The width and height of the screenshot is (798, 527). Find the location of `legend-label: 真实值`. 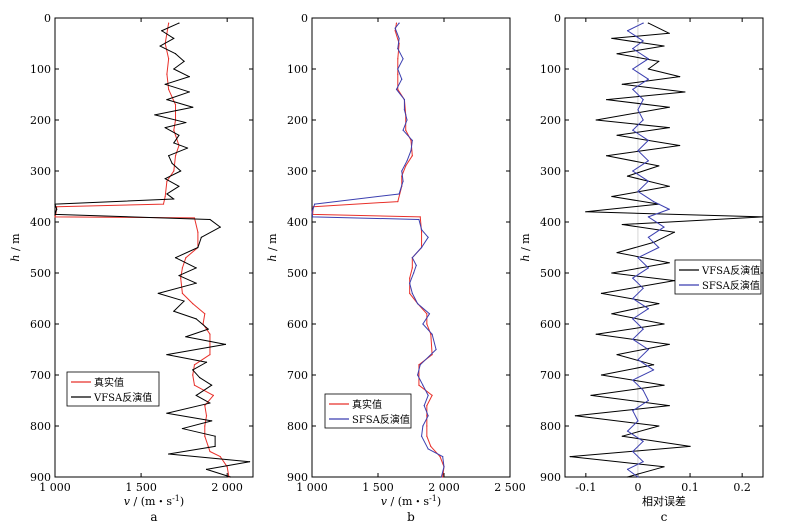

legend-label: 真实值 is located at coordinates (109, 382).